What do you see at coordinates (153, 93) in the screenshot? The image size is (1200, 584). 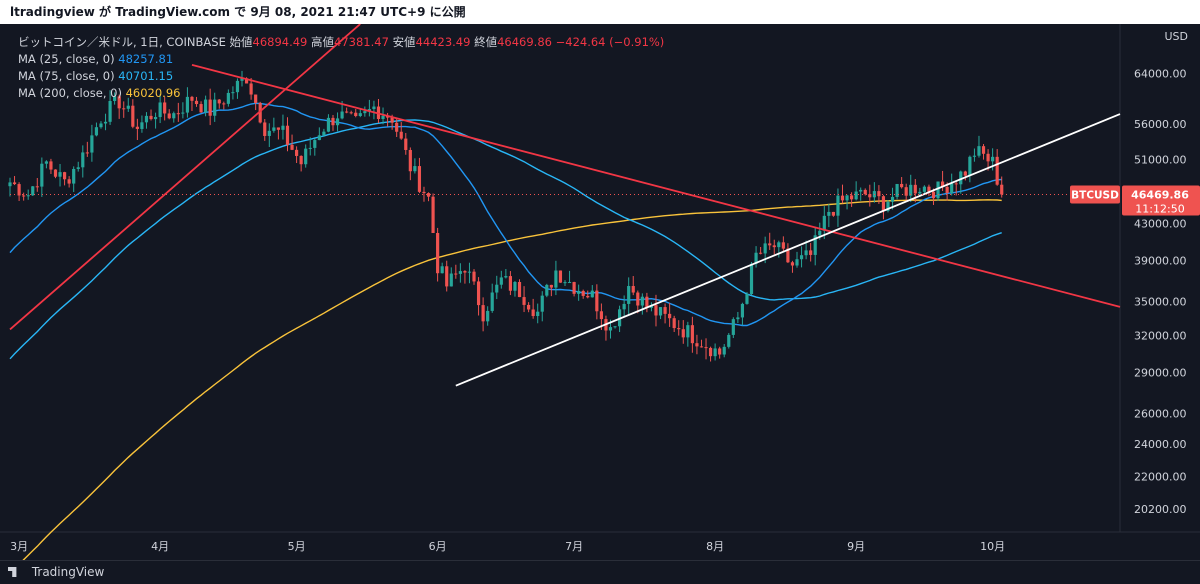 I see `ma200-value: 46020.96` at bounding box center [153, 93].